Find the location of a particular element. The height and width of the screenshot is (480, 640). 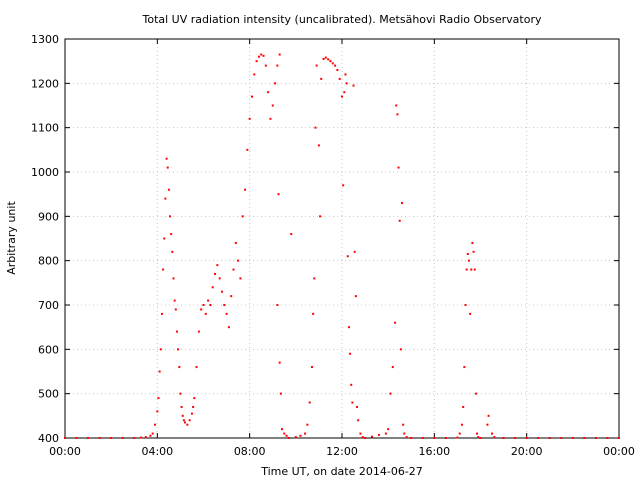

y-tick-label: 500 is located at coordinates (48, 394).